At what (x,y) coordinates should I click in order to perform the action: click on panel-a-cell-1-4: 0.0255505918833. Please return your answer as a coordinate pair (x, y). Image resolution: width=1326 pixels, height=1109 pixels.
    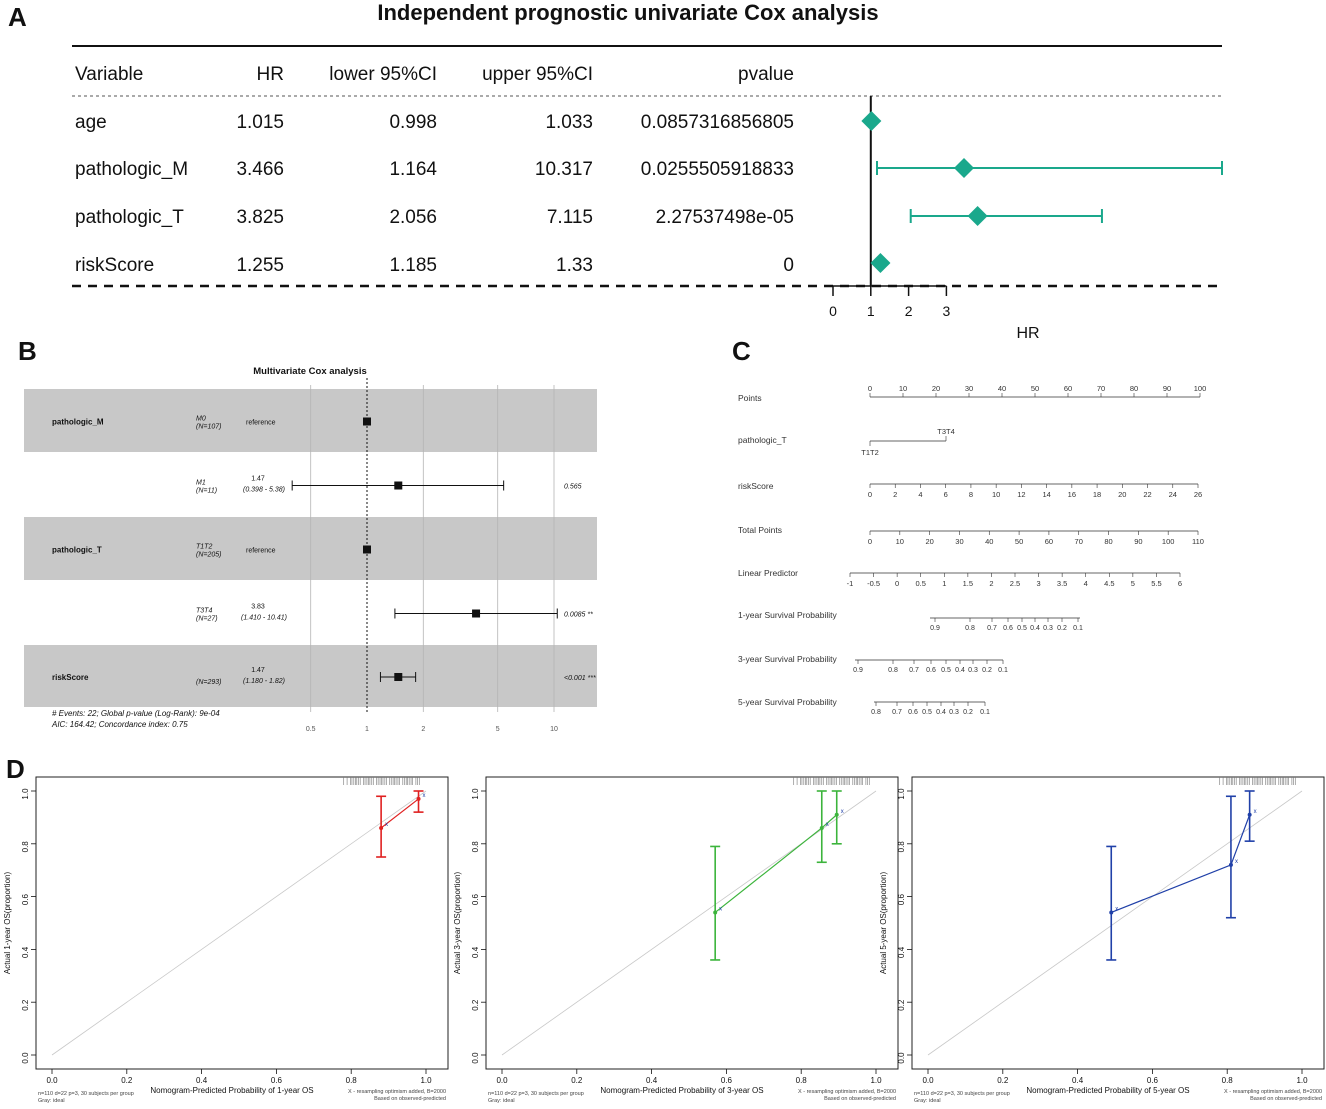
    Looking at the image, I should click on (717, 169).